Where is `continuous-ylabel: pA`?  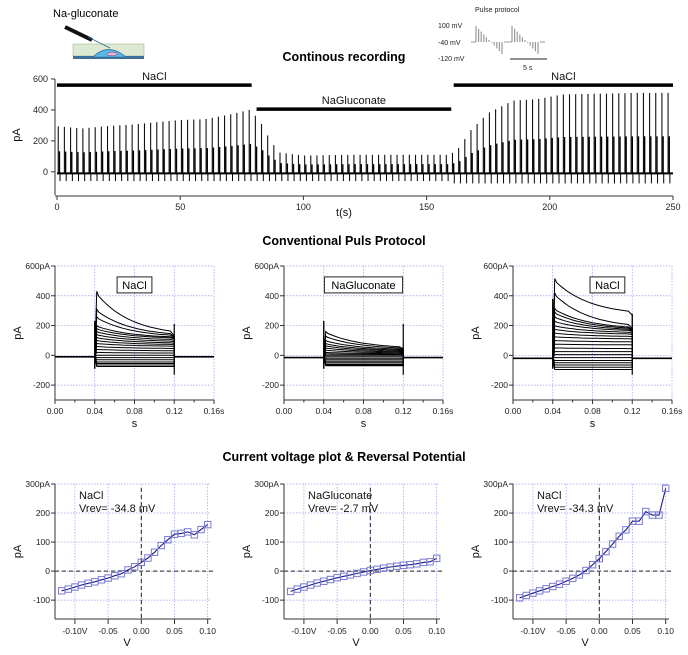
continuous-ylabel: pA is located at coordinates (17, 135).